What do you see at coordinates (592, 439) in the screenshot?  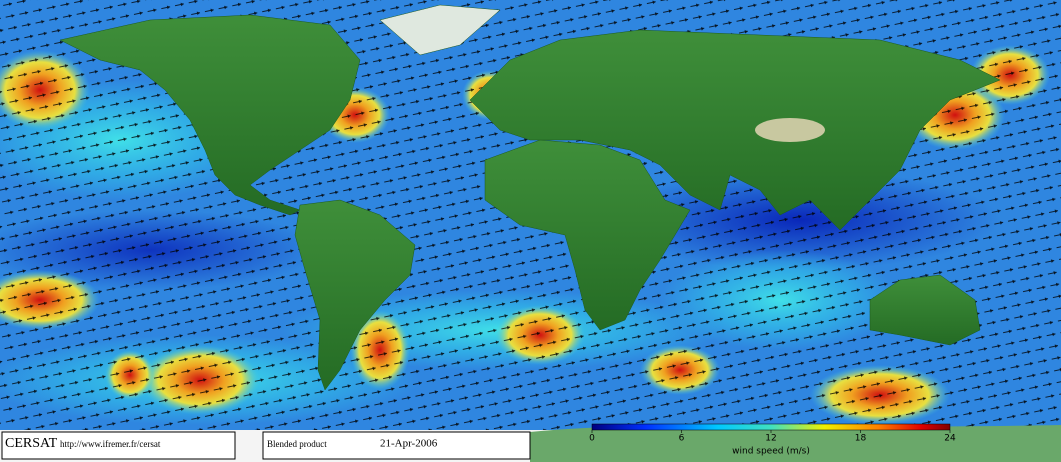 I see `colorbar-tick-label: 0` at bounding box center [592, 439].